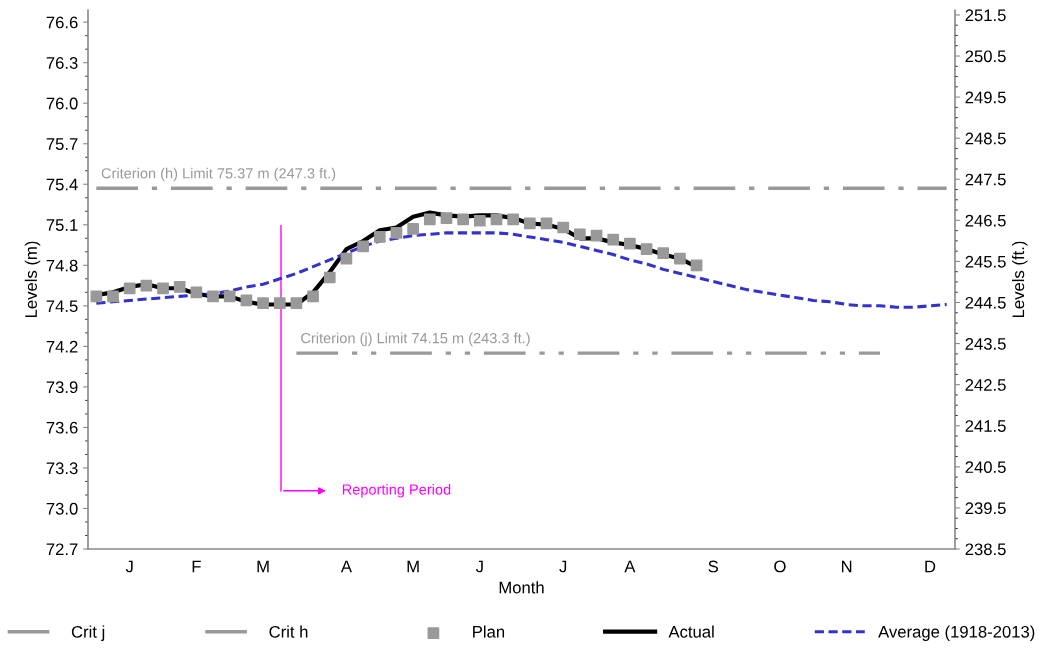 This screenshot has width=1043, height=656. I want to click on annotation: Criterion (j) Limit 74.15 m (243.3 ft.), so click(415, 339).